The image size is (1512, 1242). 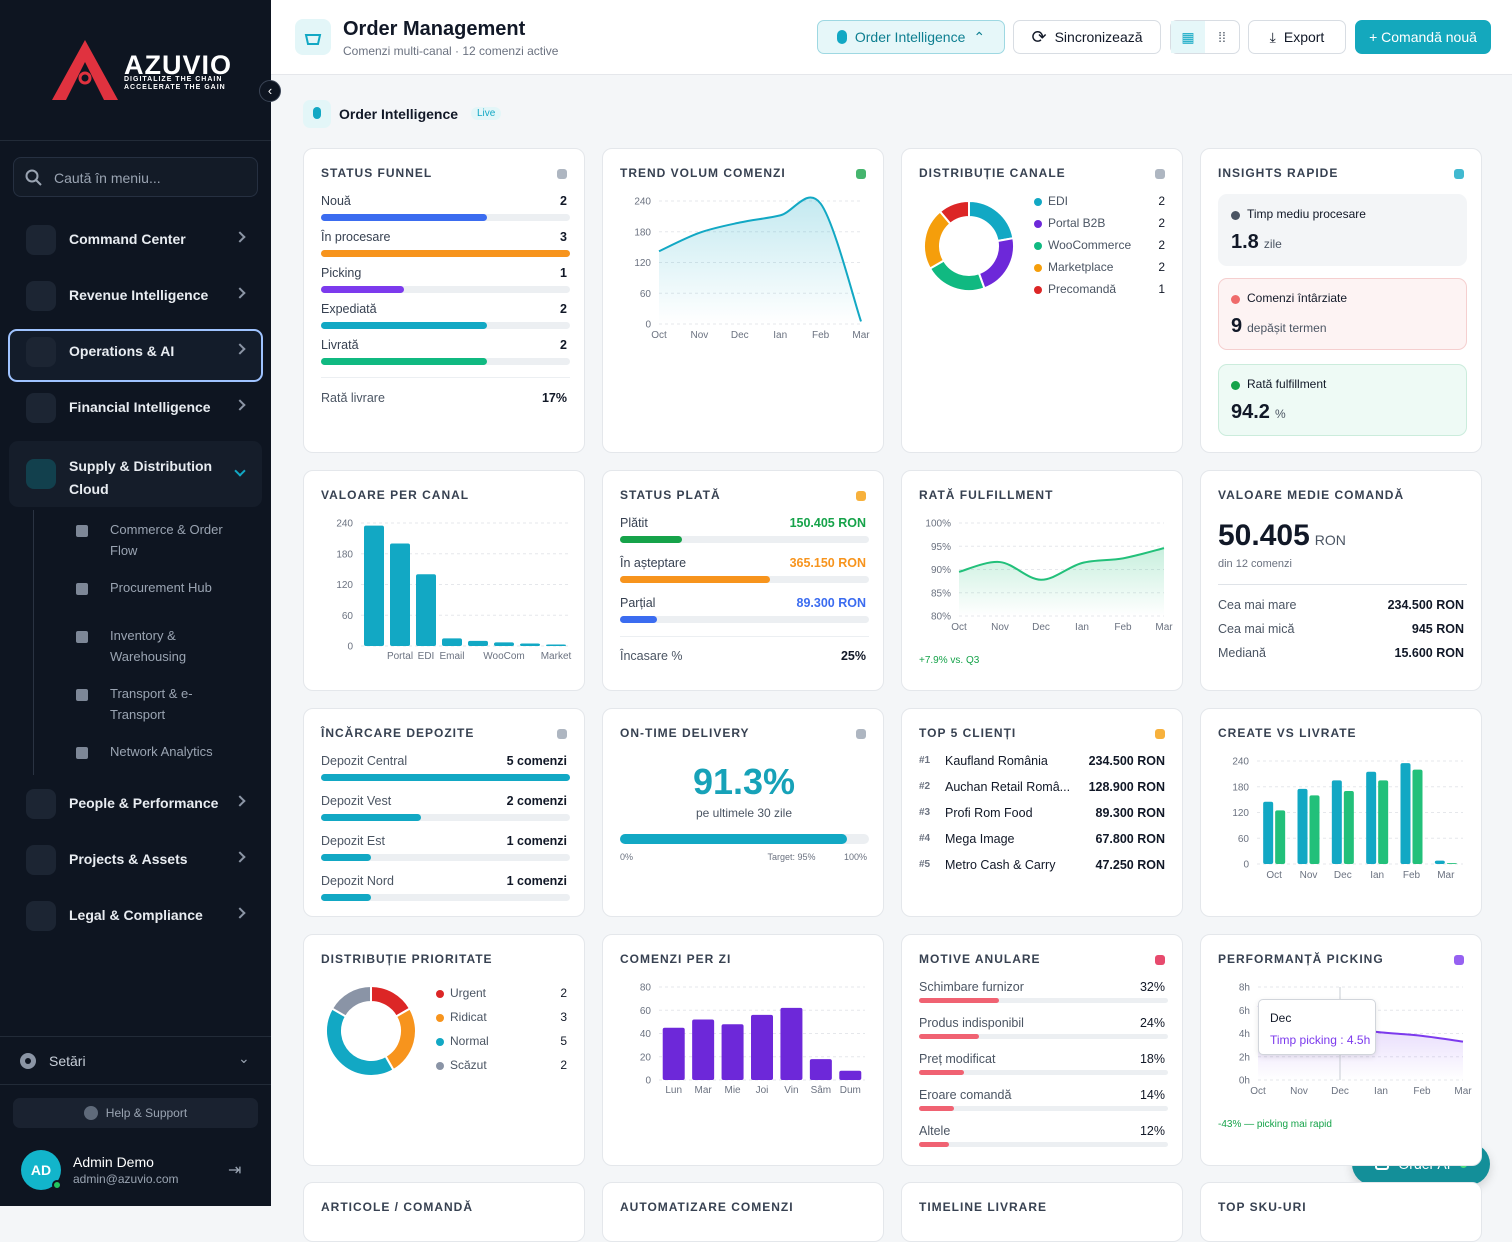 What do you see at coordinates (1222, 37) in the screenshot?
I see `list-view: ⁞⁞` at bounding box center [1222, 37].